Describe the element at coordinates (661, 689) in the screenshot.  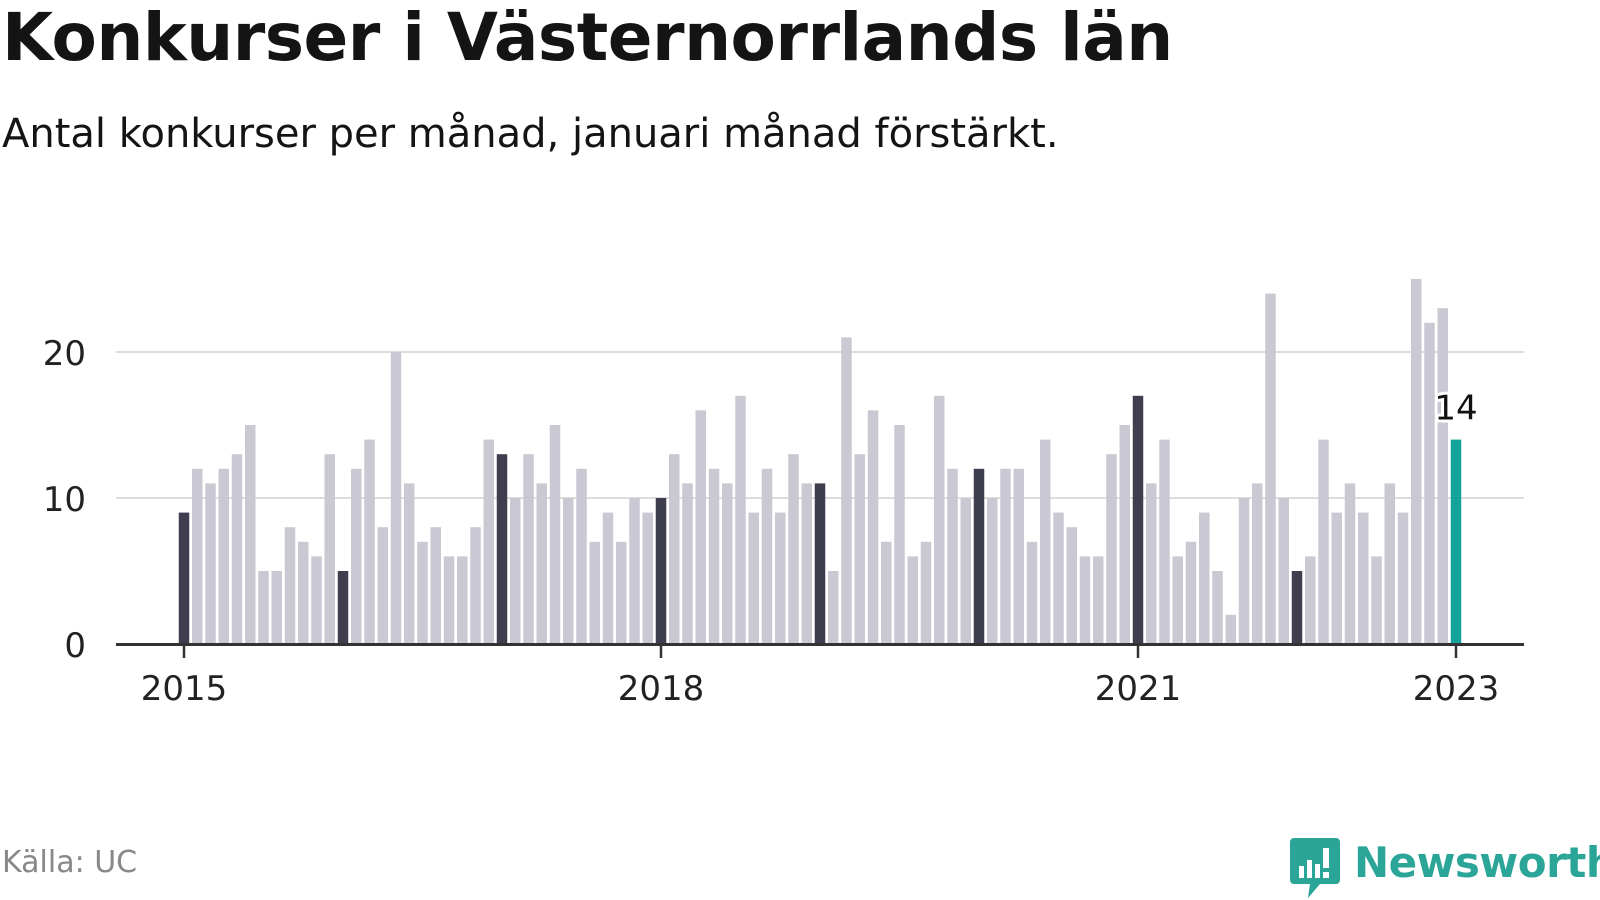
I see `x-tick-label: 2018` at that location.